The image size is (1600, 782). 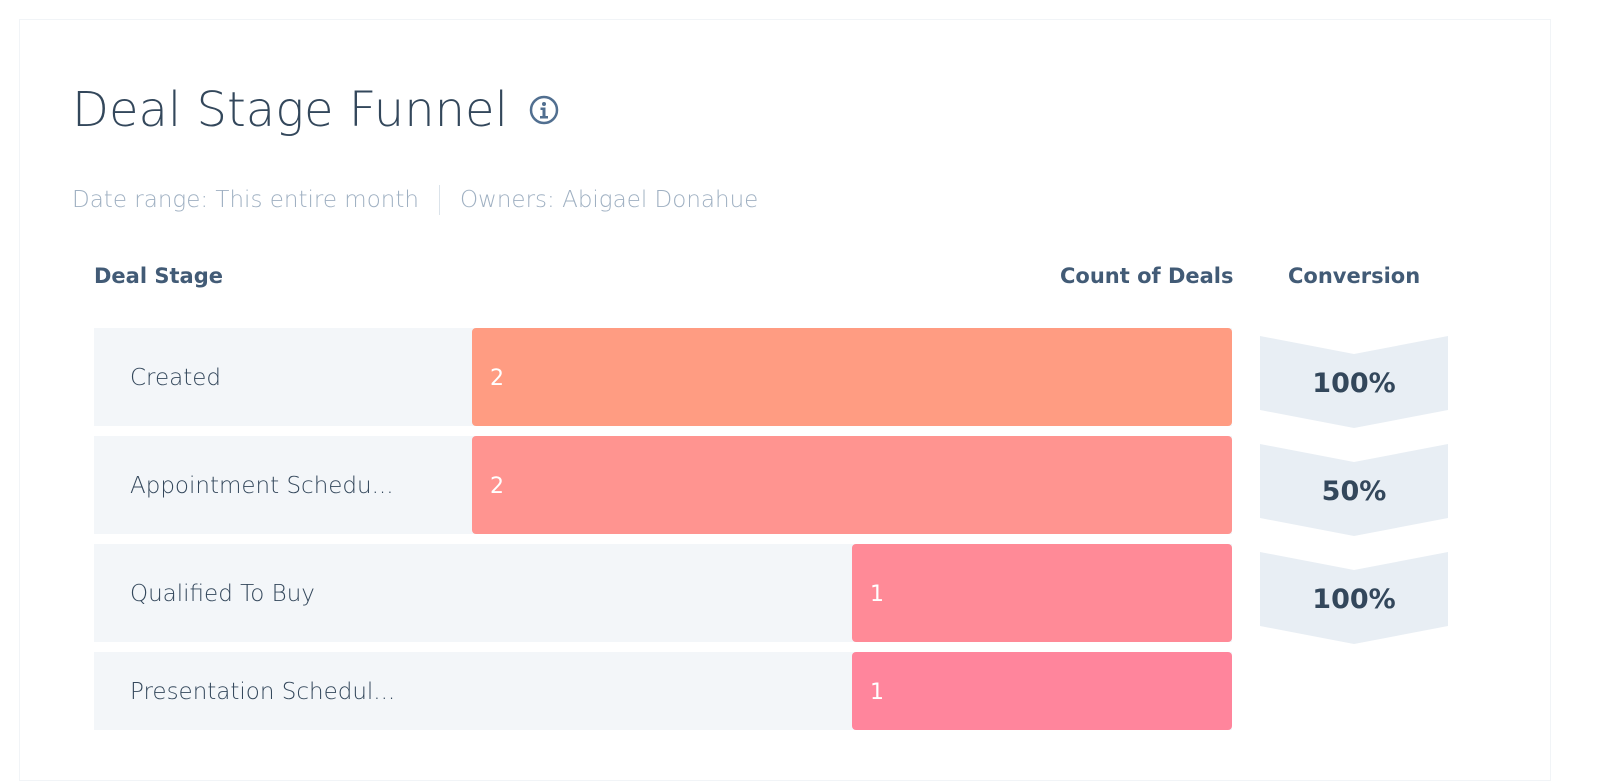 What do you see at coordinates (1354, 276) in the screenshot?
I see `column-header-conversion: Conversion` at bounding box center [1354, 276].